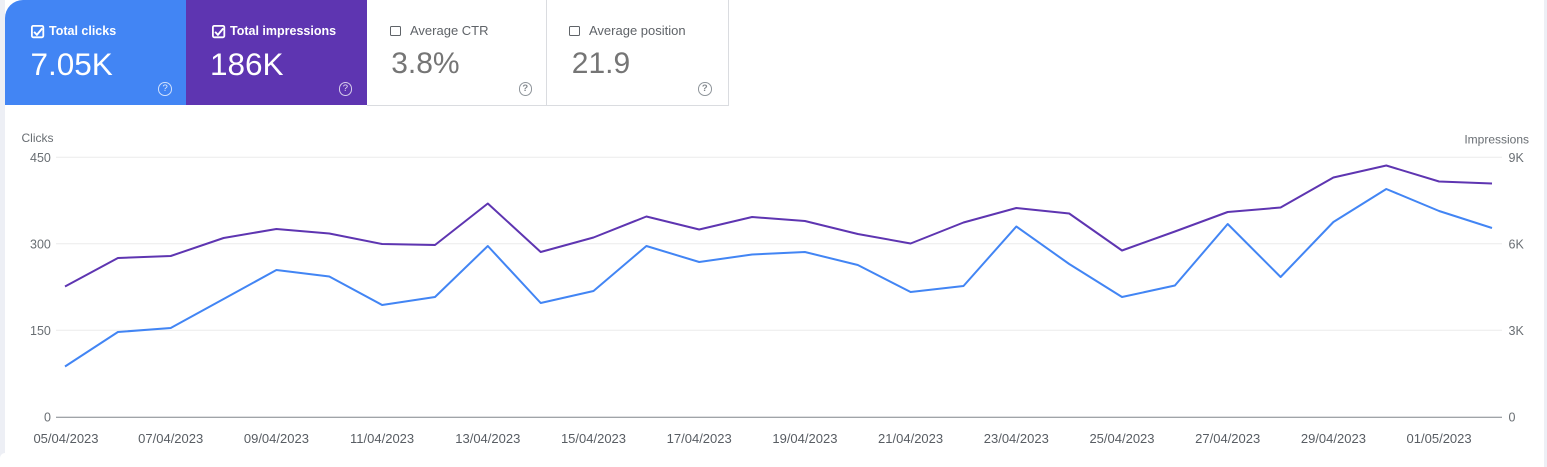  What do you see at coordinates (593, 438) in the screenshot?
I see `svg-text: 15/04/2023` at bounding box center [593, 438].